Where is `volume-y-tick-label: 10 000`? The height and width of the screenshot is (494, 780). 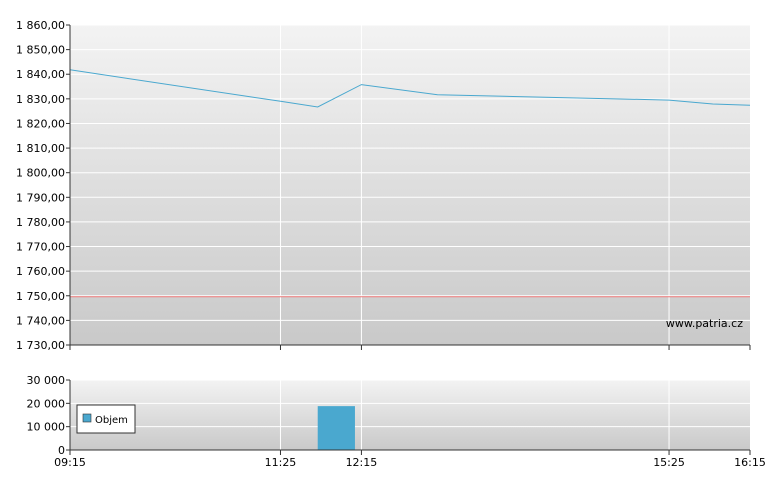 volume-y-tick-label: 10 000 is located at coordinates (46, 427).